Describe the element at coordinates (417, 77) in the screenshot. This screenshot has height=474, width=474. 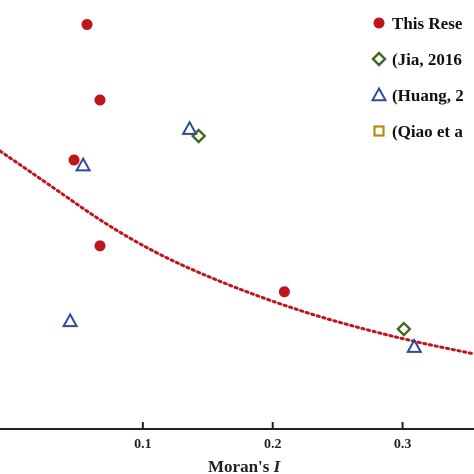
I see `legend: This Rese (Jia, 2016 (Huang, 2 (Qiao et a` at that location.